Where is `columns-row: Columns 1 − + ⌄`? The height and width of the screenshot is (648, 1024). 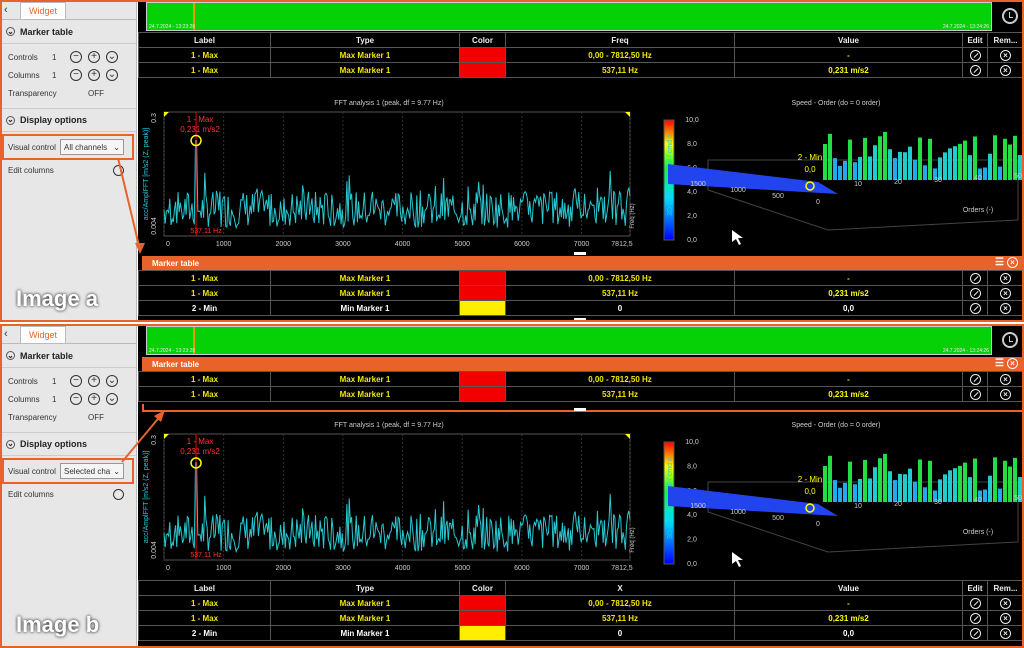 columns-row: Columns 1 − + ⌄ is located at coordinates (68, 399).